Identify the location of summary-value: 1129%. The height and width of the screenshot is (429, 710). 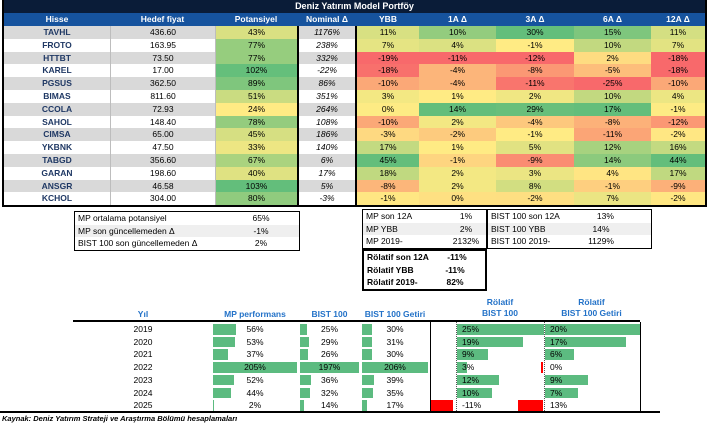
(601, 241).